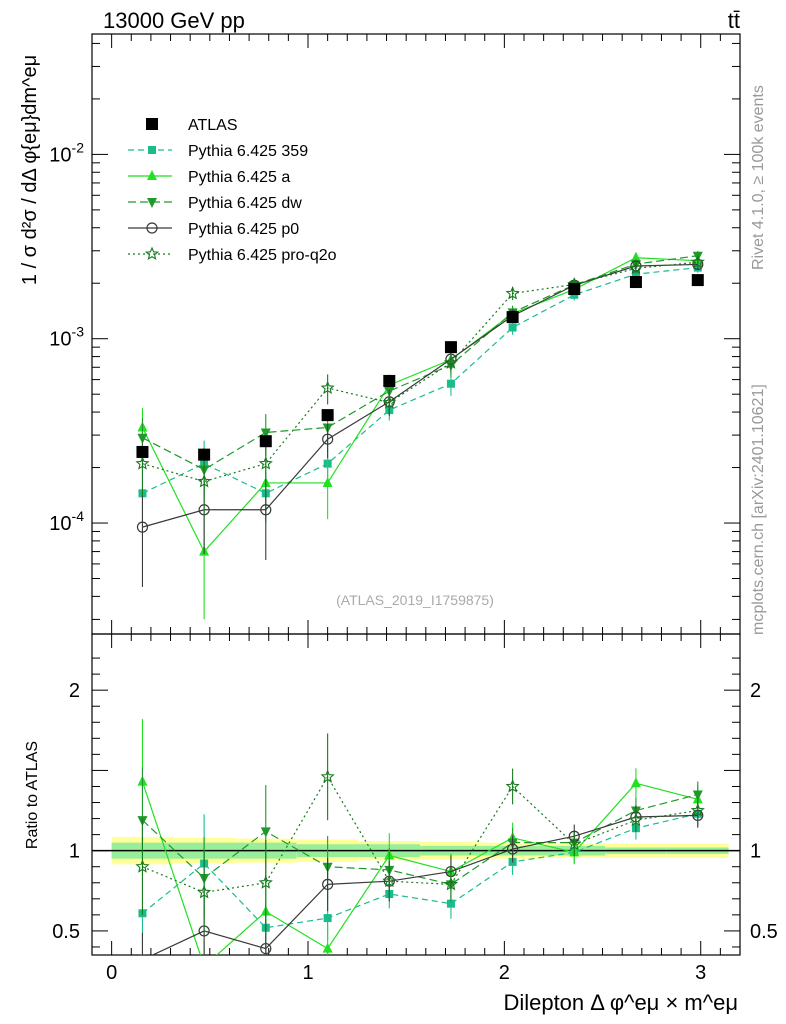 The height and width of the screenshot is (1024, 786). I want to click on legend-label: Pythia 6.425 p0, so click(243, 229).